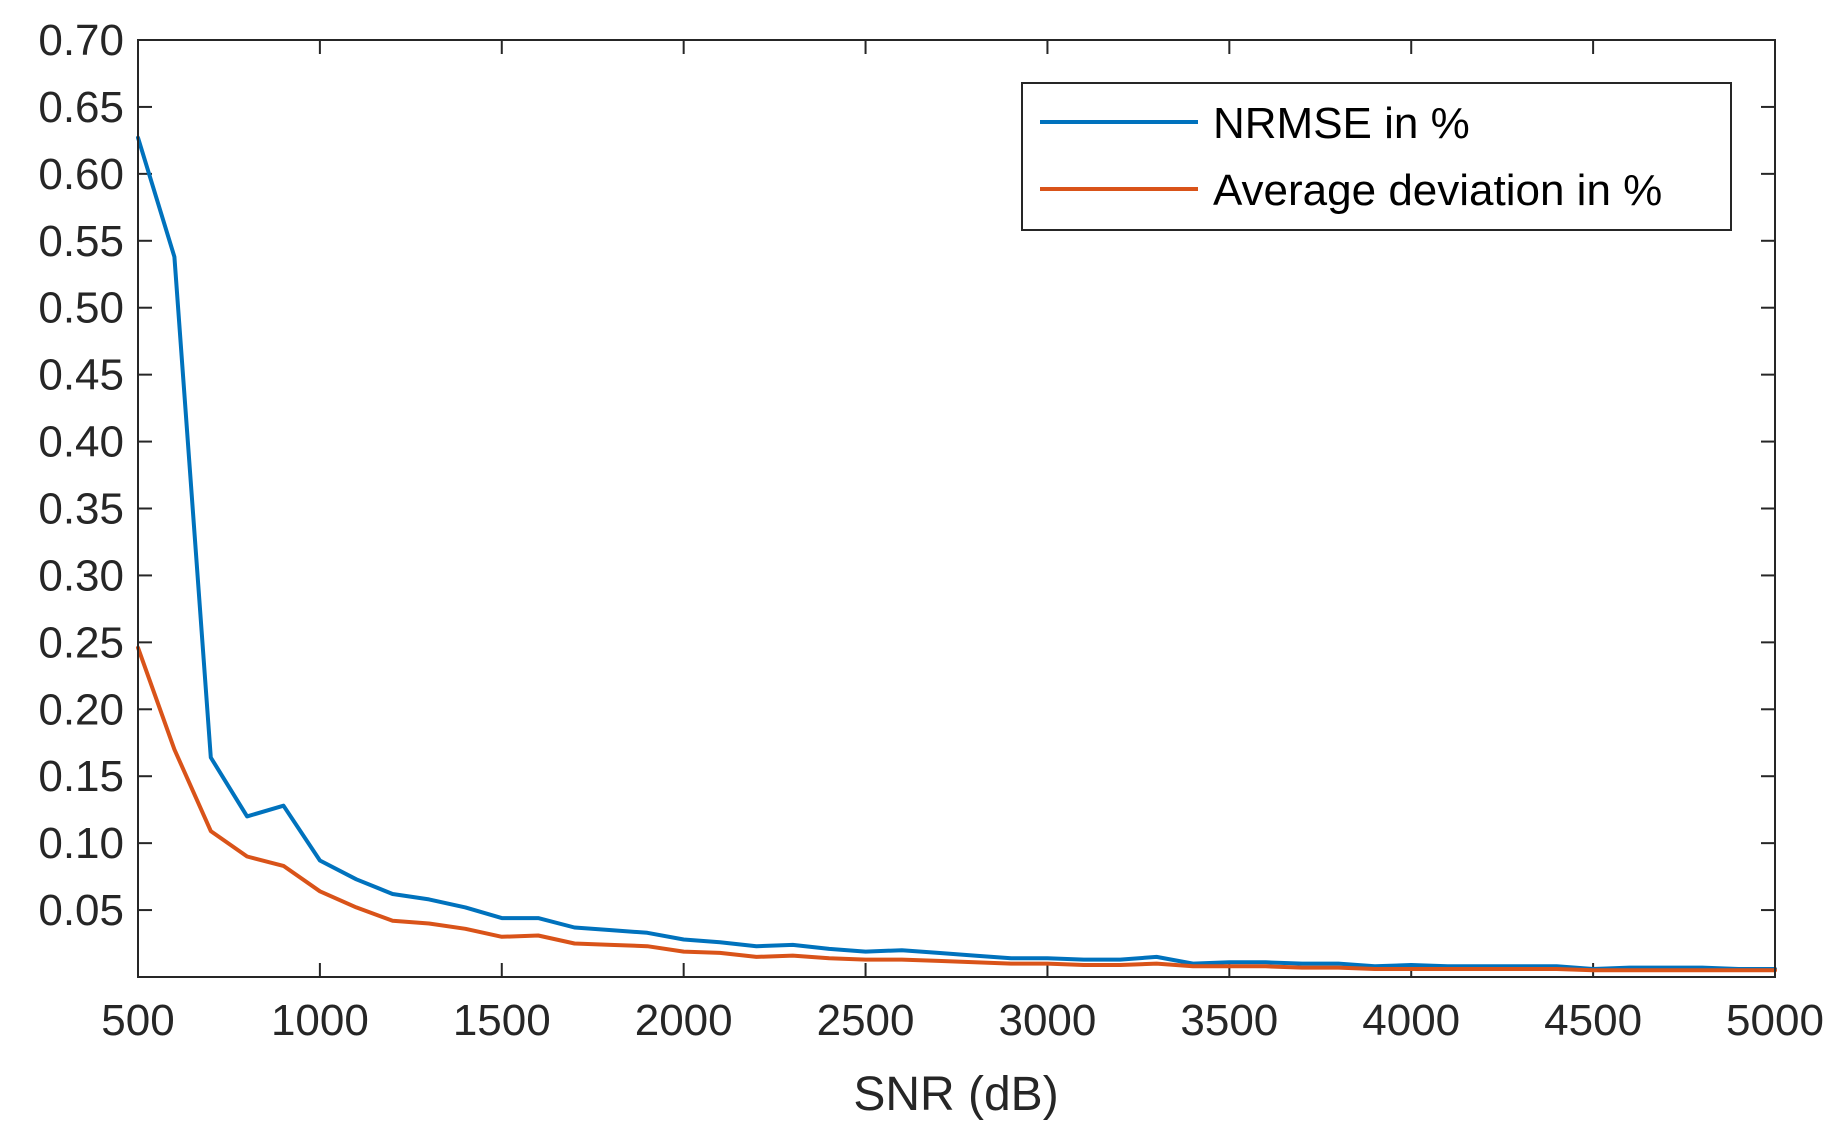 This screenshot has height=1143, width=1839. Describe the element at coordinates (137, 1020) in the screenshot. I see `x-tick-label: 500` at that location.